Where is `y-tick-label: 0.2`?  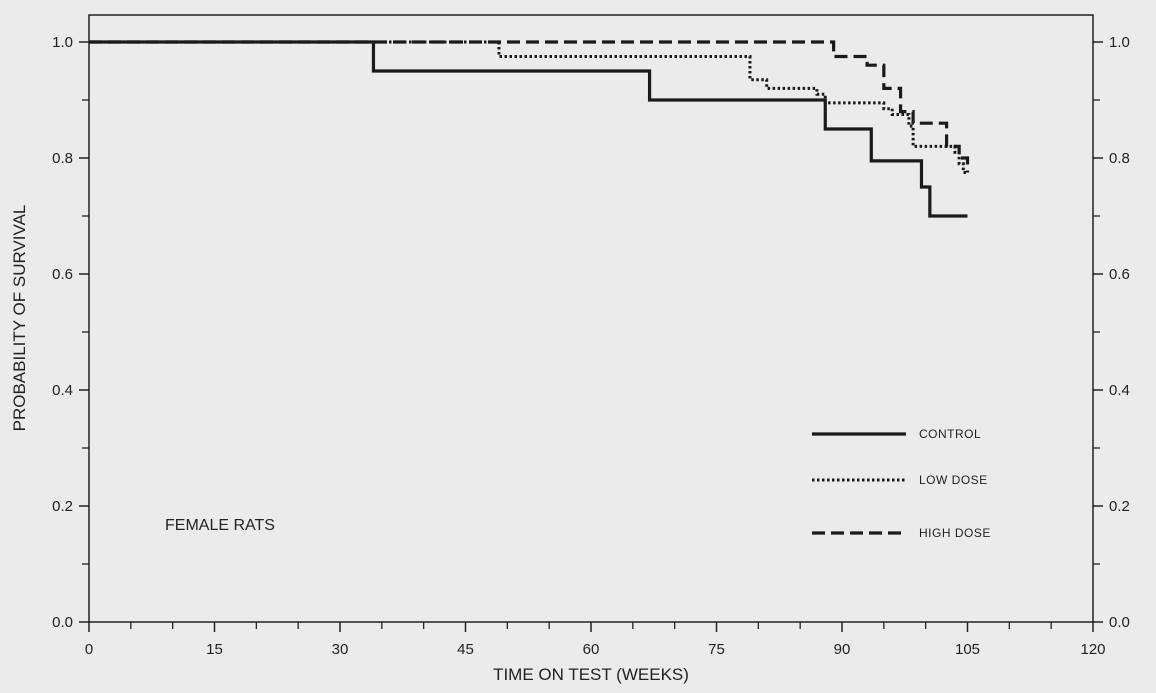
y-tick-label: 0.2 is located at coordinates (62, 506).